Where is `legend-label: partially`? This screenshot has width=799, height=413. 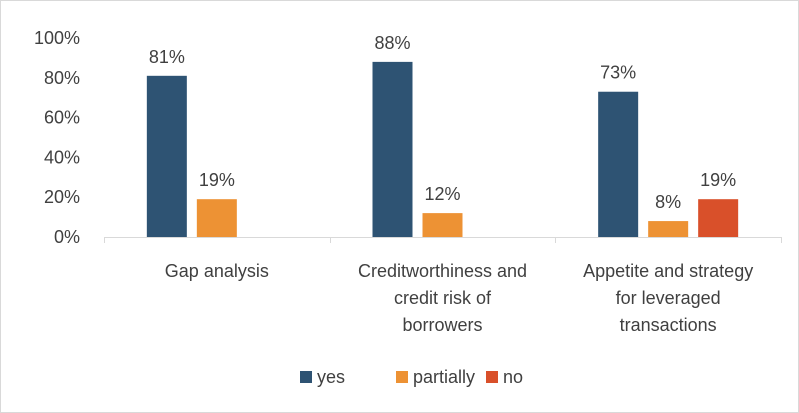
legend-label: partially is located at coordinates (444, 377).